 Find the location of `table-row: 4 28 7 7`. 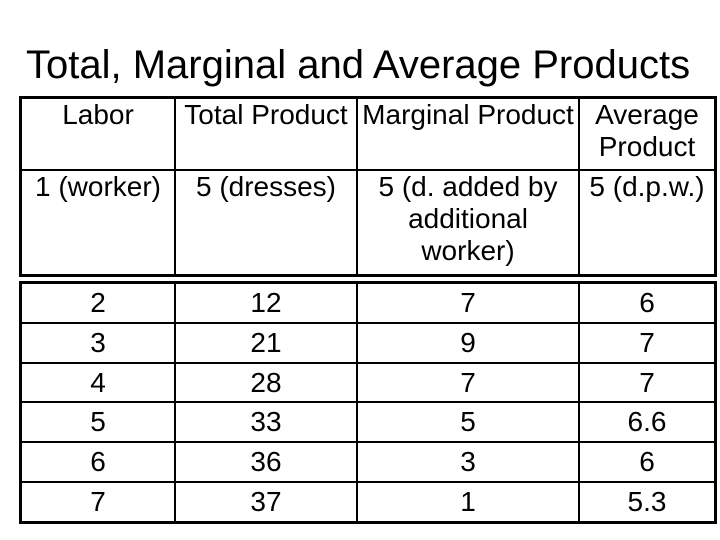

table-row: 4 28 7 7 is located at coordinates (368, 383).